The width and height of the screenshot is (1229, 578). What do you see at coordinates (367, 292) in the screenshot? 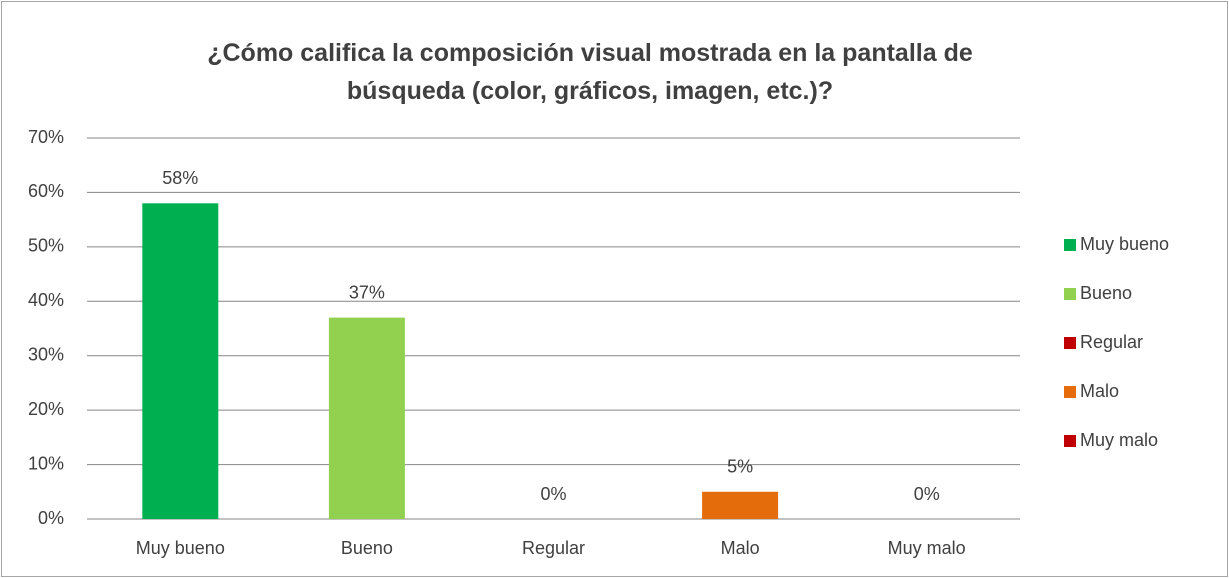
I see `data-label: 37%` at bounding box center [367, 292].